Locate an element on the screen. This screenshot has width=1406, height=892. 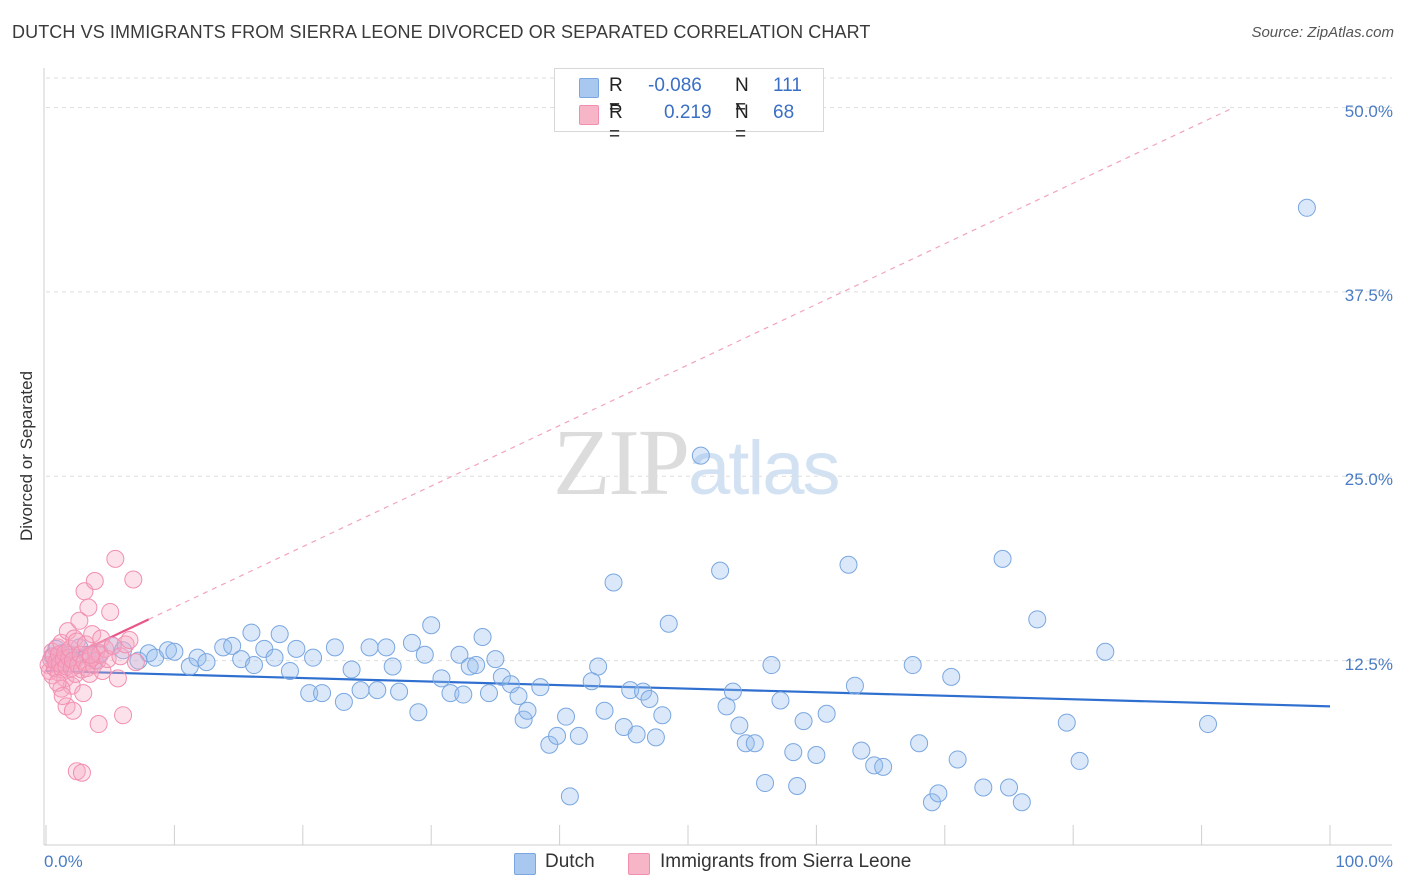
legend-label-dutch: Dutch is located at coordinates (570, 861).